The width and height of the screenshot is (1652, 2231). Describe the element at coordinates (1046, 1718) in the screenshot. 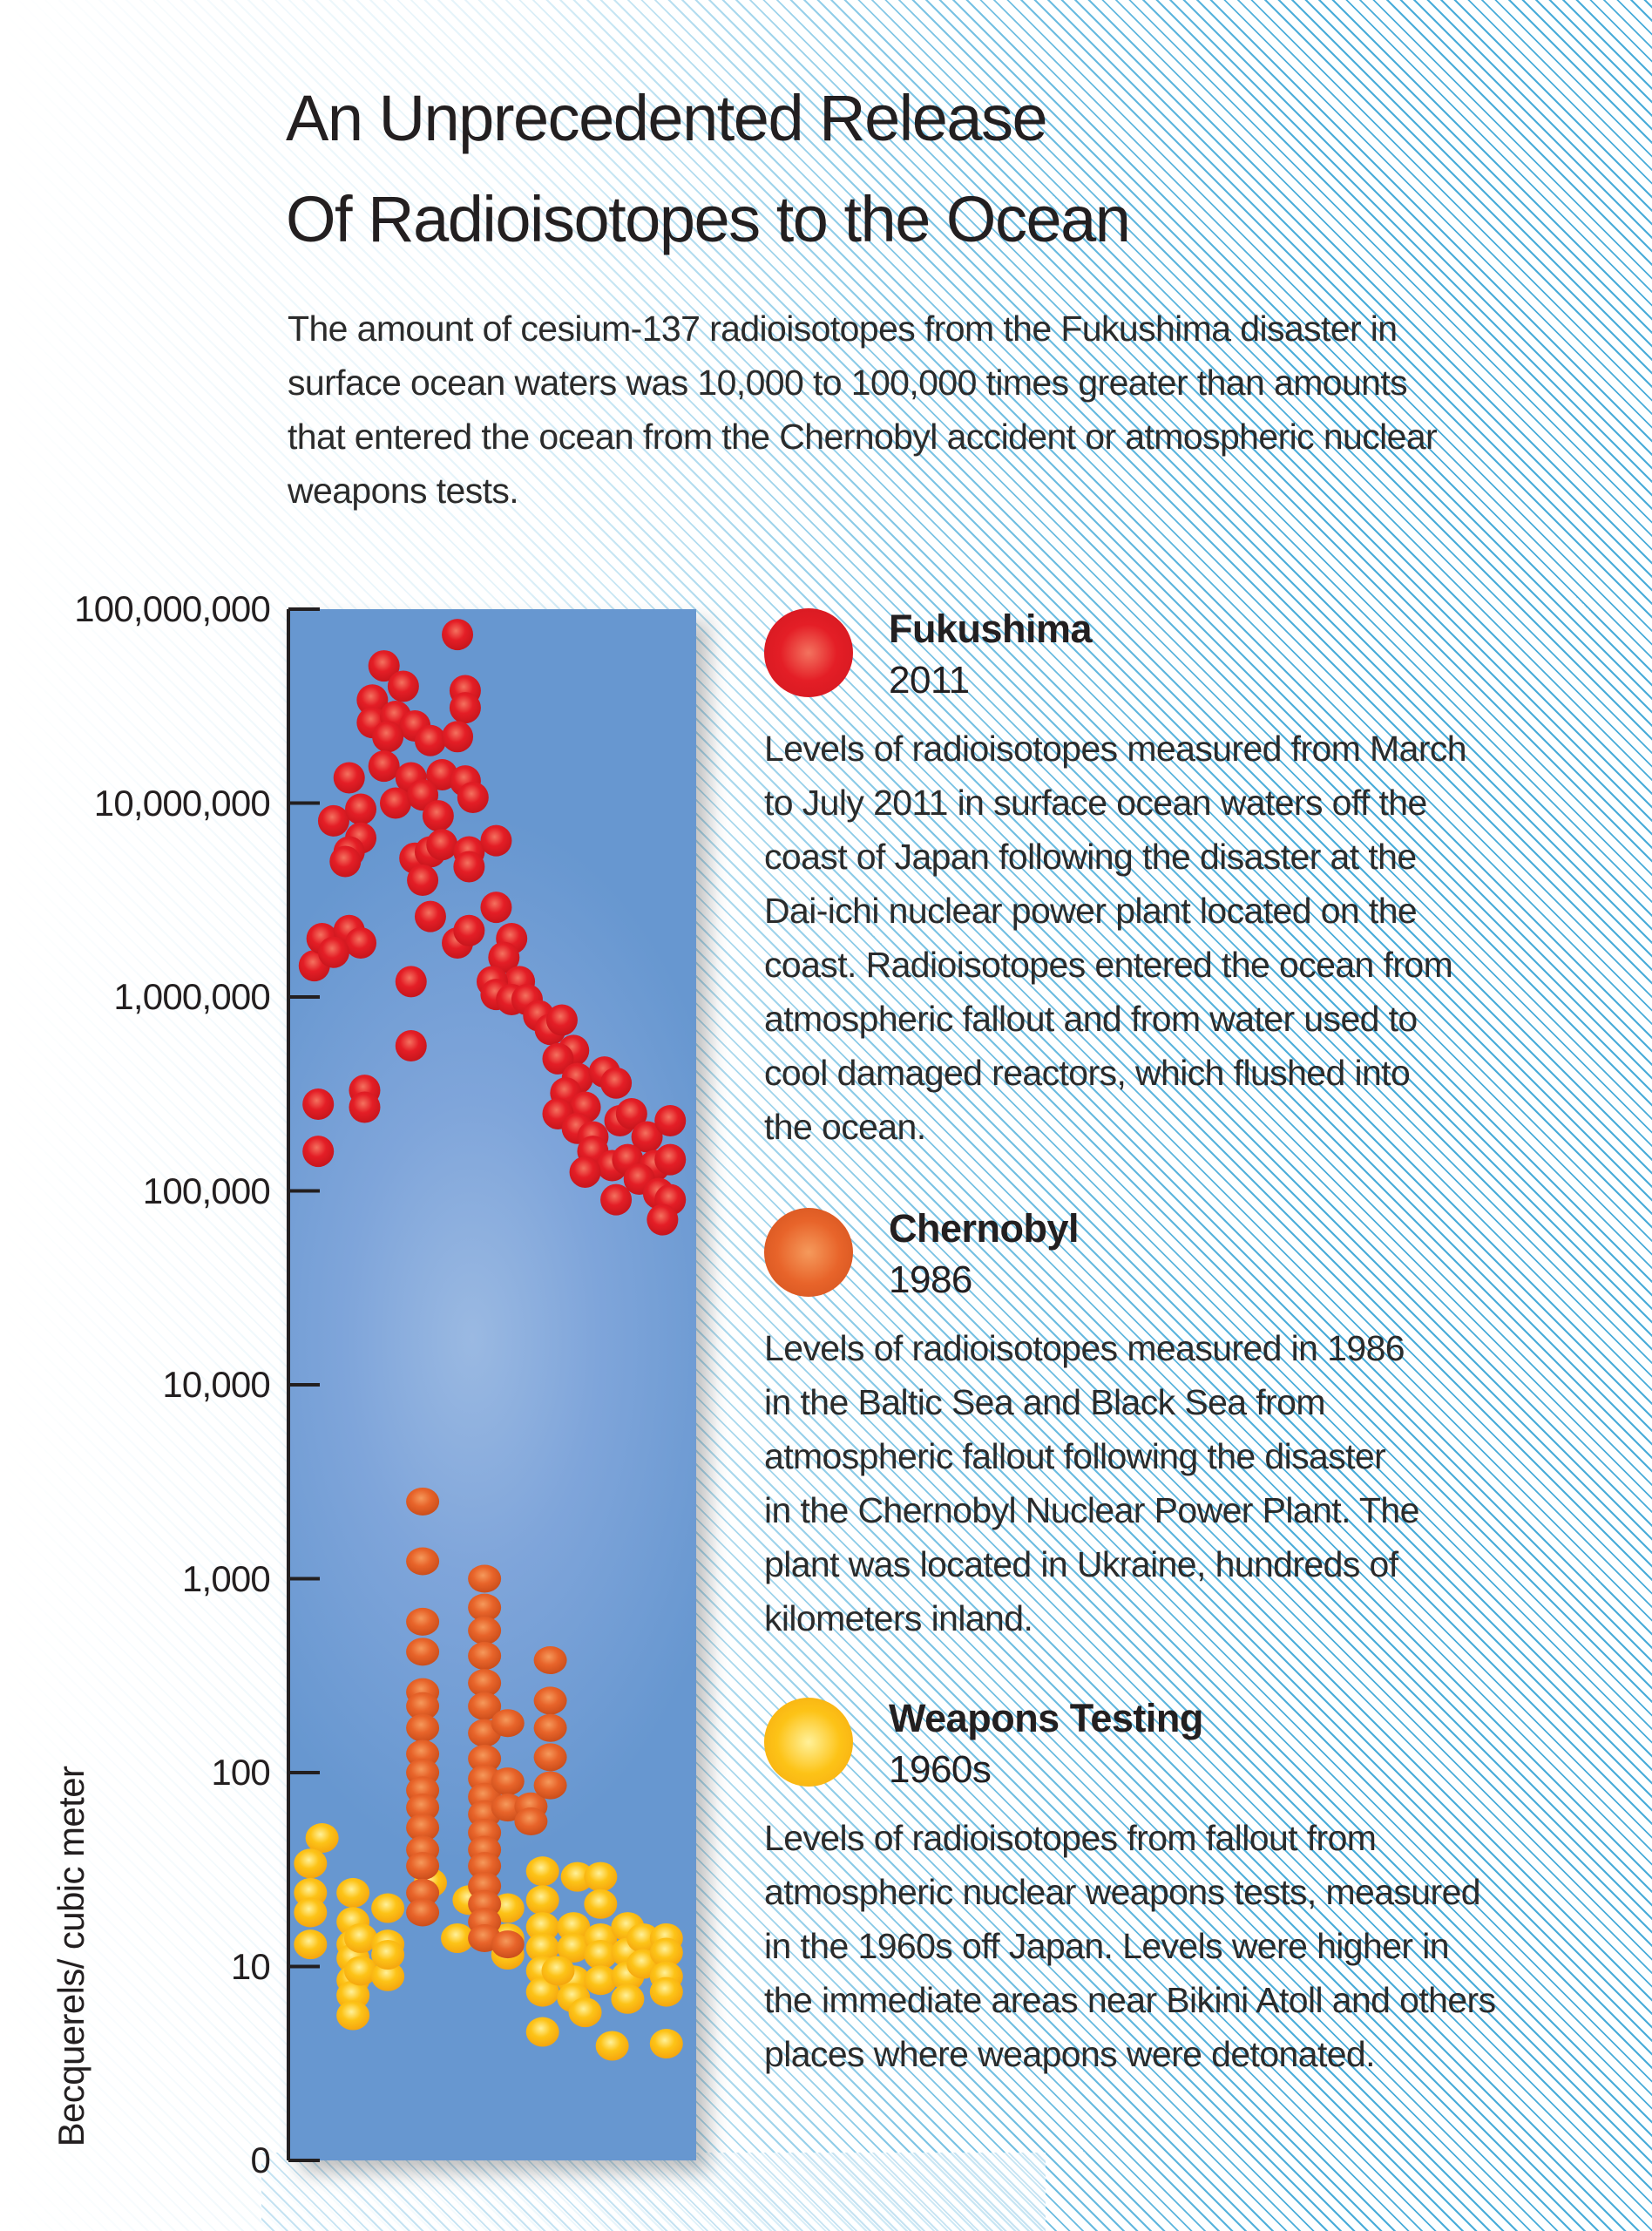

I see `legend-name: Weapons Testing` at that location.